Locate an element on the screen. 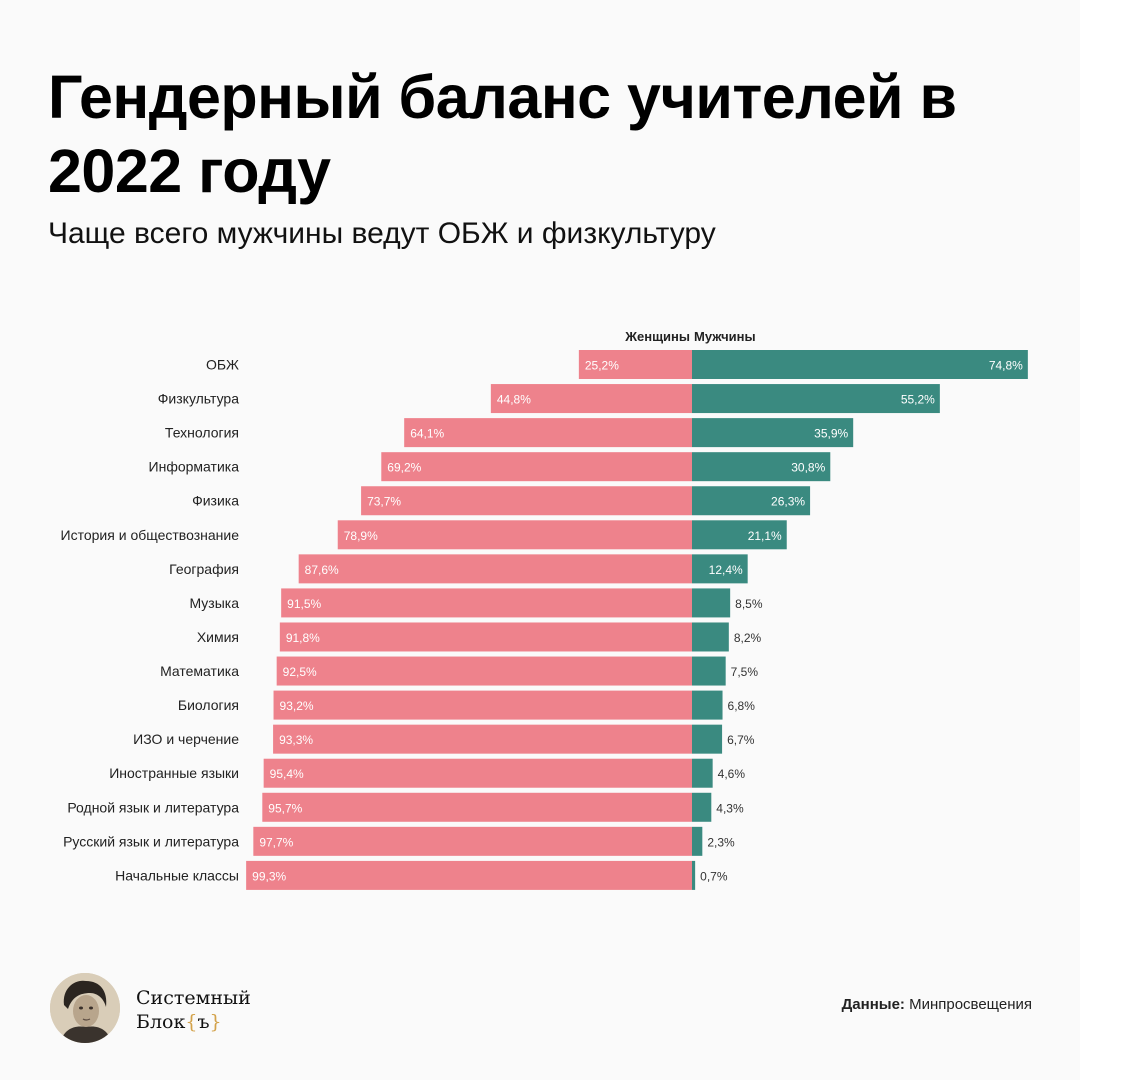 The image size is (1147, 1080). category-label: Физика is located at coordinates (215, 501).